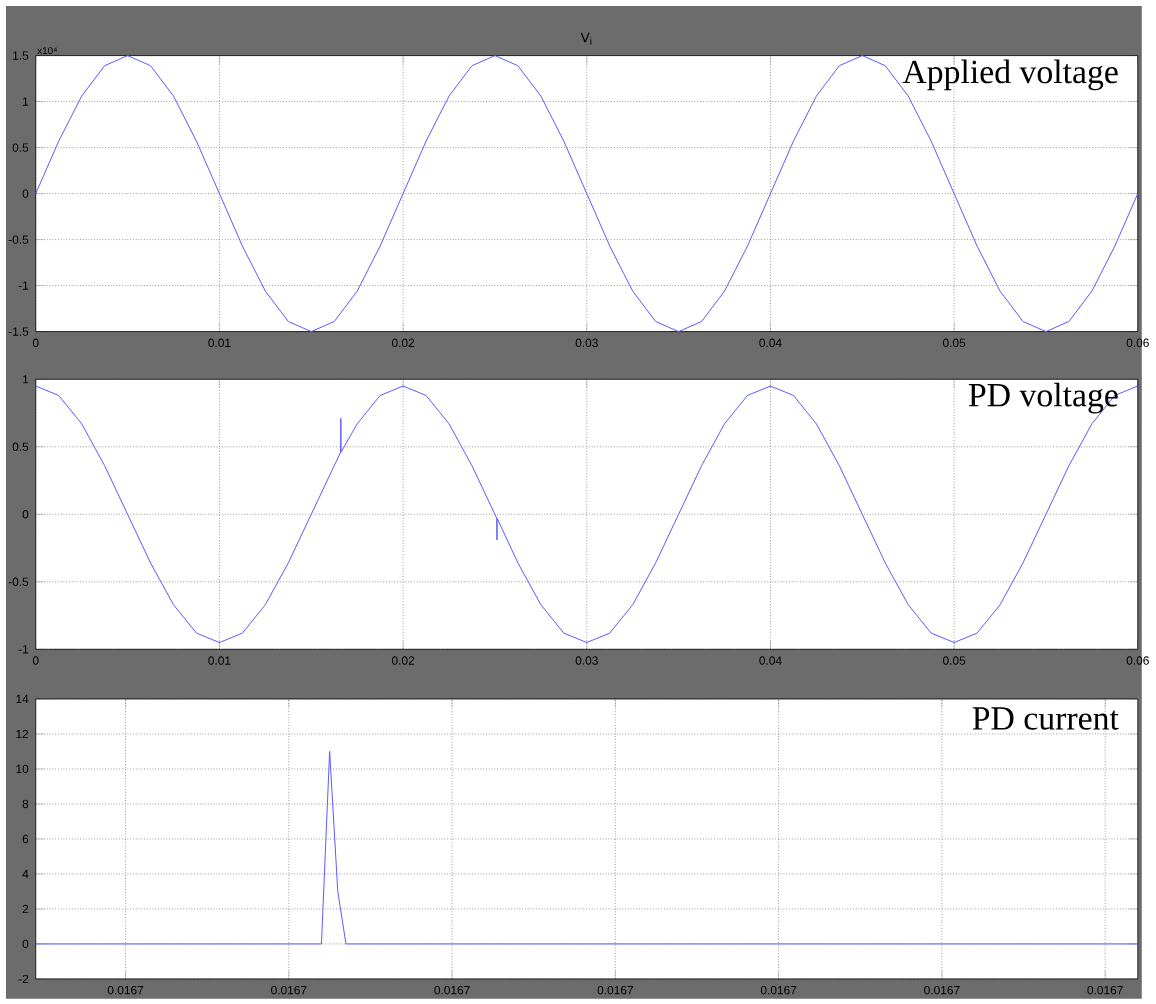 The height and width of the screenshot is (1004, 1156). What do you see at coordinates (1010, 74) in the screenshot?
I see `annotation: Applied voltage` at bounding box center [1010, 74].